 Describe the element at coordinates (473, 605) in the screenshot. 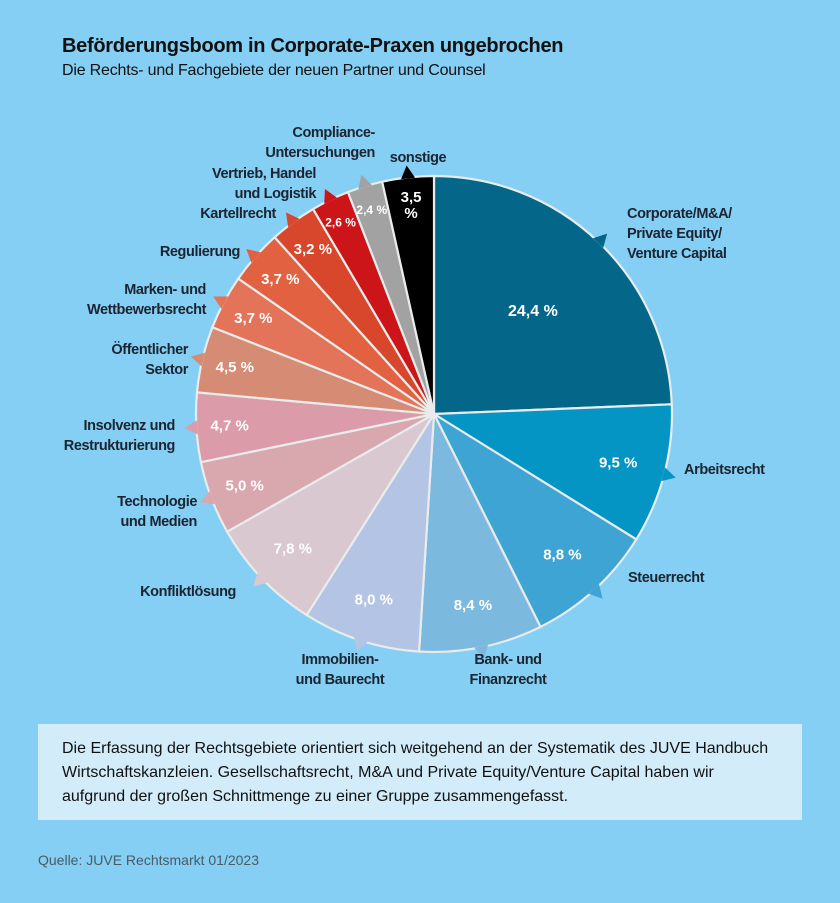

I see `slice-value-label: 8,4 %` at that location.